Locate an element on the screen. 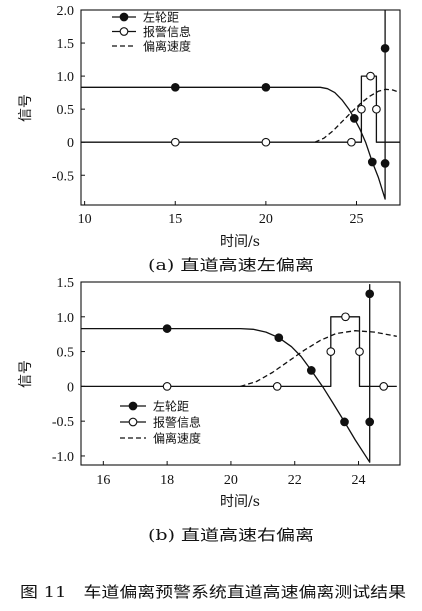 The width and height of the screenshot is (422, 611). x-tick-label: 18 is located at coordinates (167, 480).